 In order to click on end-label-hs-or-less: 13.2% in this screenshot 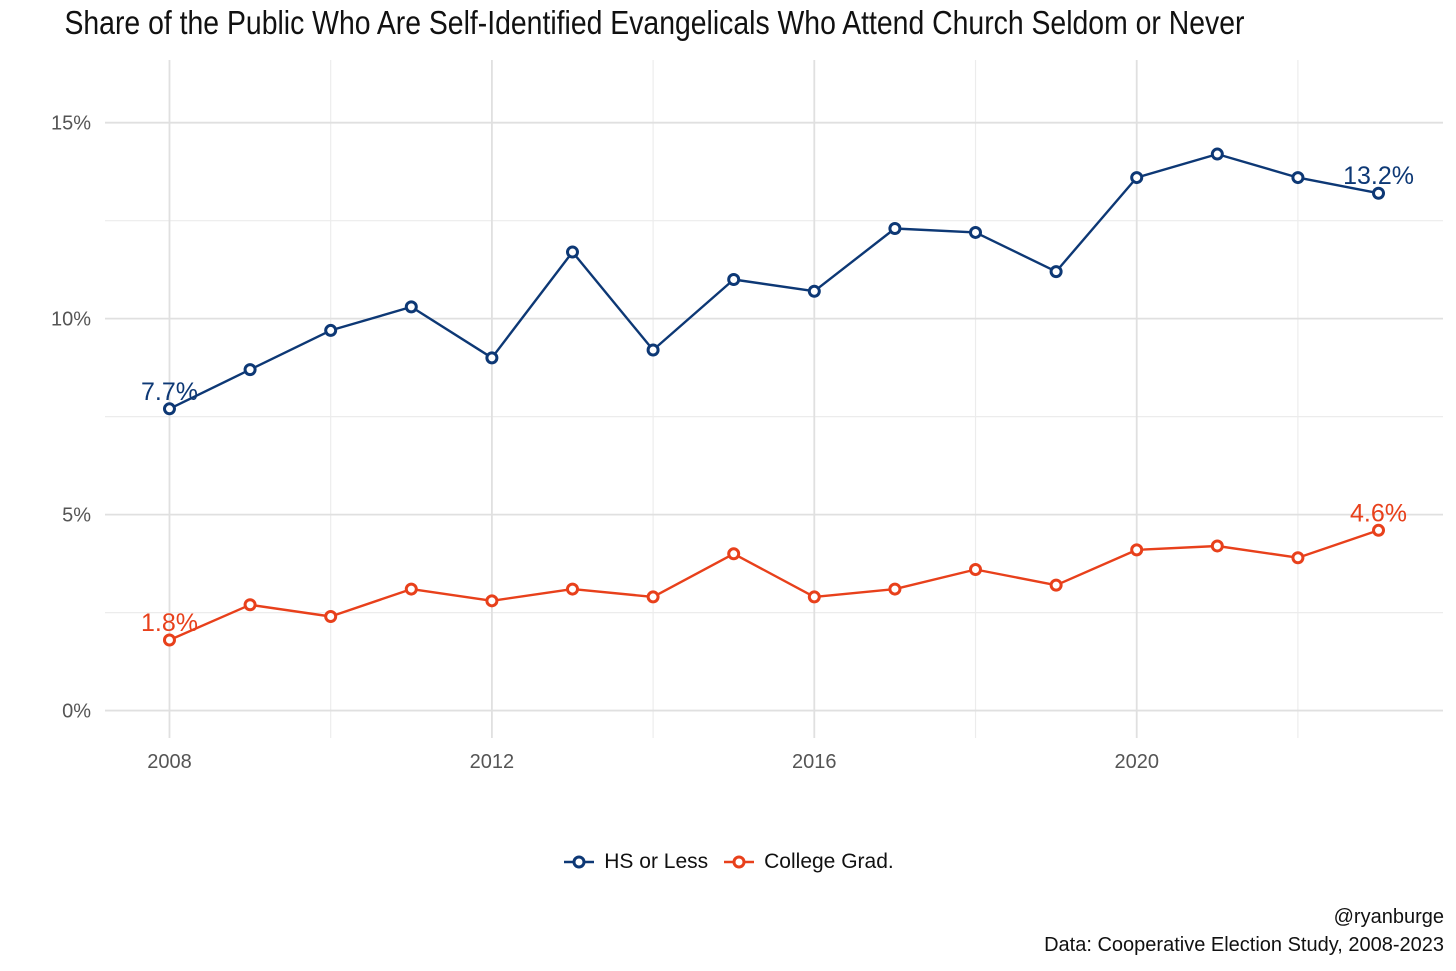, I will do `click(1378, 176)`.